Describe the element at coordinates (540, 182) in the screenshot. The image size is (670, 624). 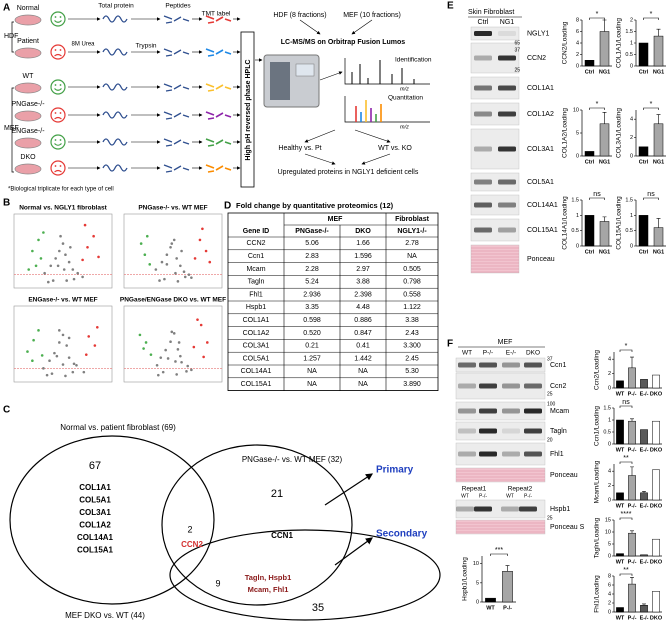
I see `protein-label: COL5A1` at that location.